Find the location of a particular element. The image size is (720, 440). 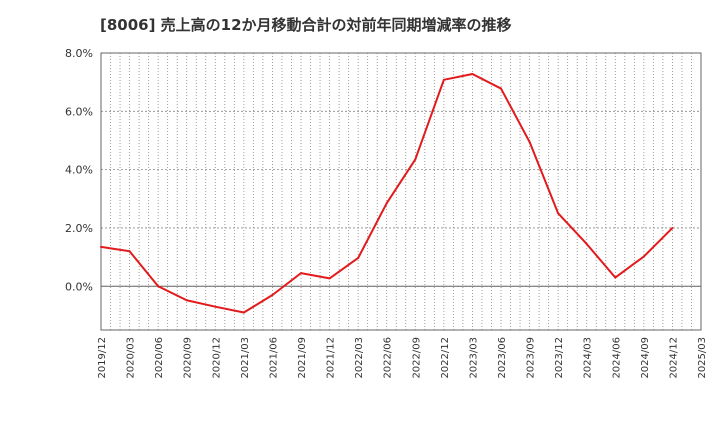

x-tick-label: 2020/09 is located at coordinates (188, 358).